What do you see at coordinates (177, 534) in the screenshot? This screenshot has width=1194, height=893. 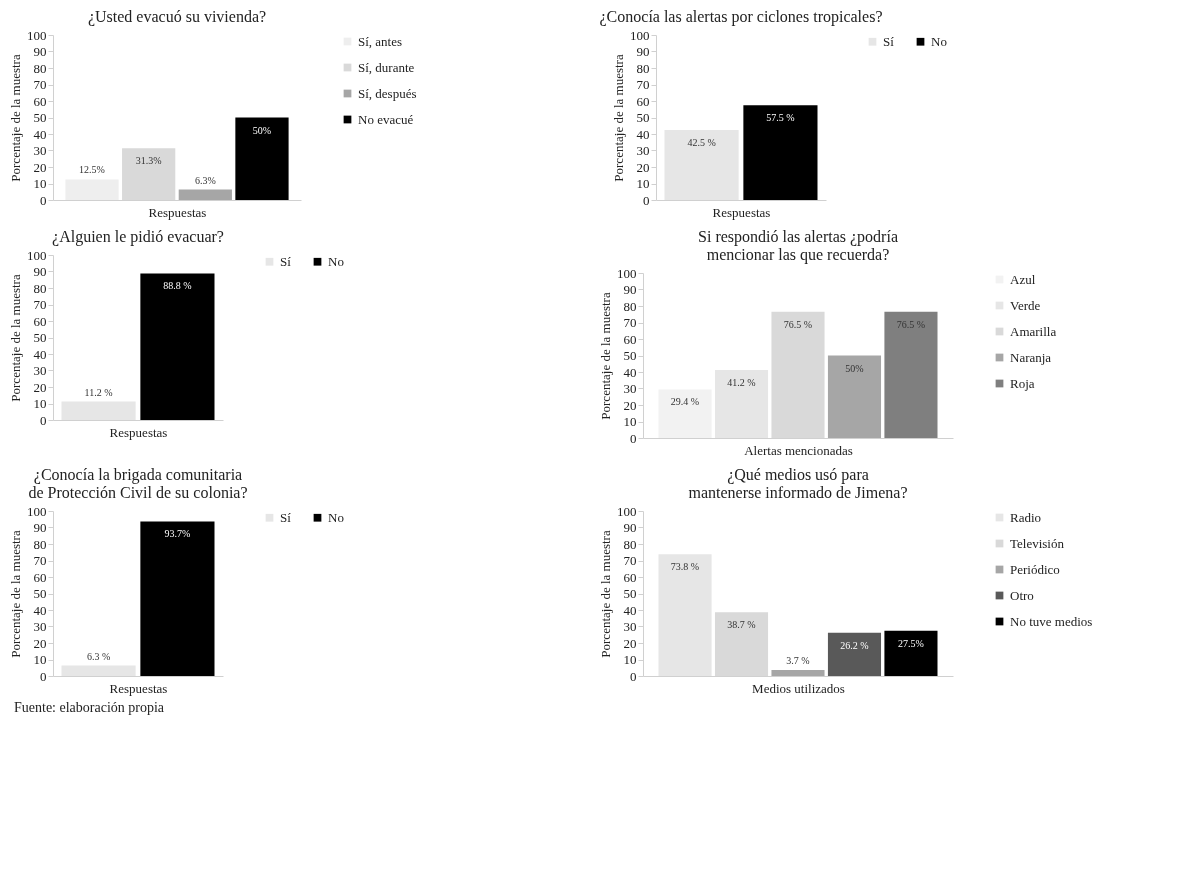 I see `data-label: 93.7%` at bounding box center [177, 534].